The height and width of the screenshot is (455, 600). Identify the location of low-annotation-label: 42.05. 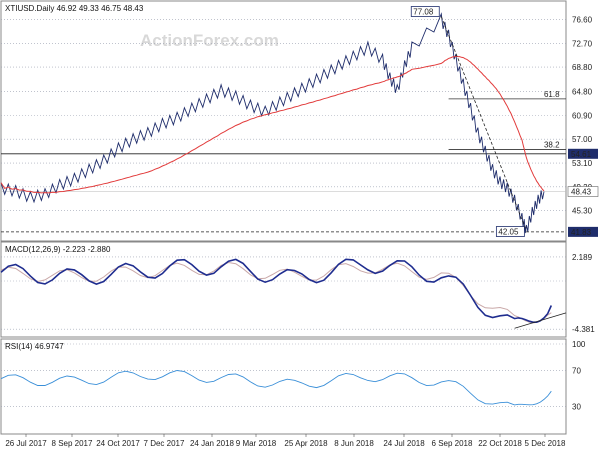
(508, 232).